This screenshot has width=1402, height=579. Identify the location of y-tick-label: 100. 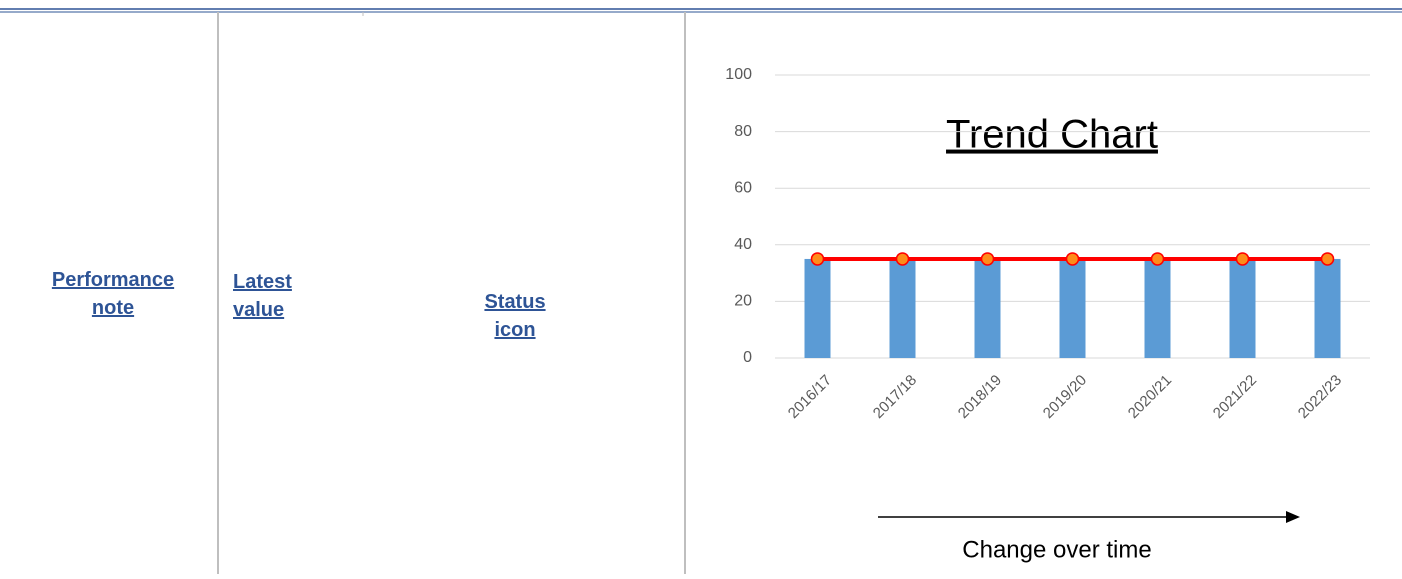
(738, 74).